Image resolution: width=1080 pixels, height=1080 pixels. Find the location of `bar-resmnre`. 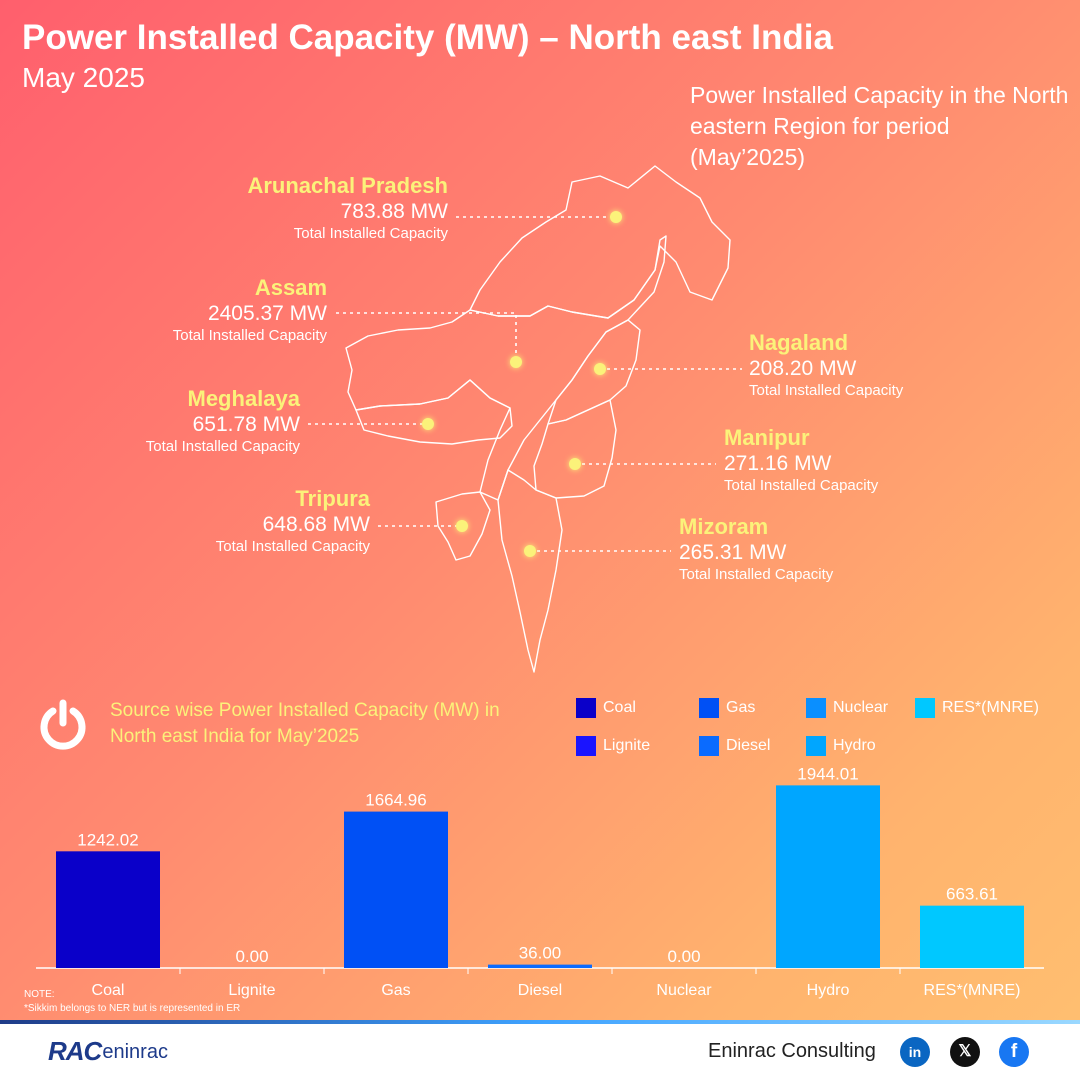

bar-resmnre is located at coordinates (972, 936).